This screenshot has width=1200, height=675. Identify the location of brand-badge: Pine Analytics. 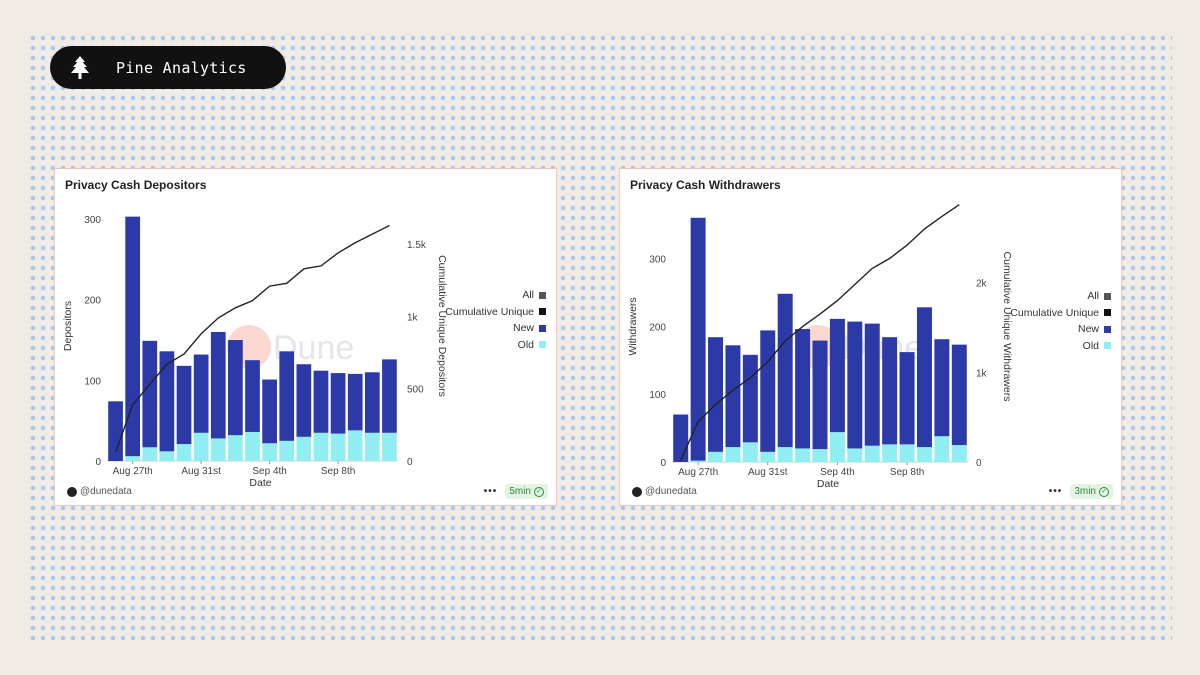
(168, 67).